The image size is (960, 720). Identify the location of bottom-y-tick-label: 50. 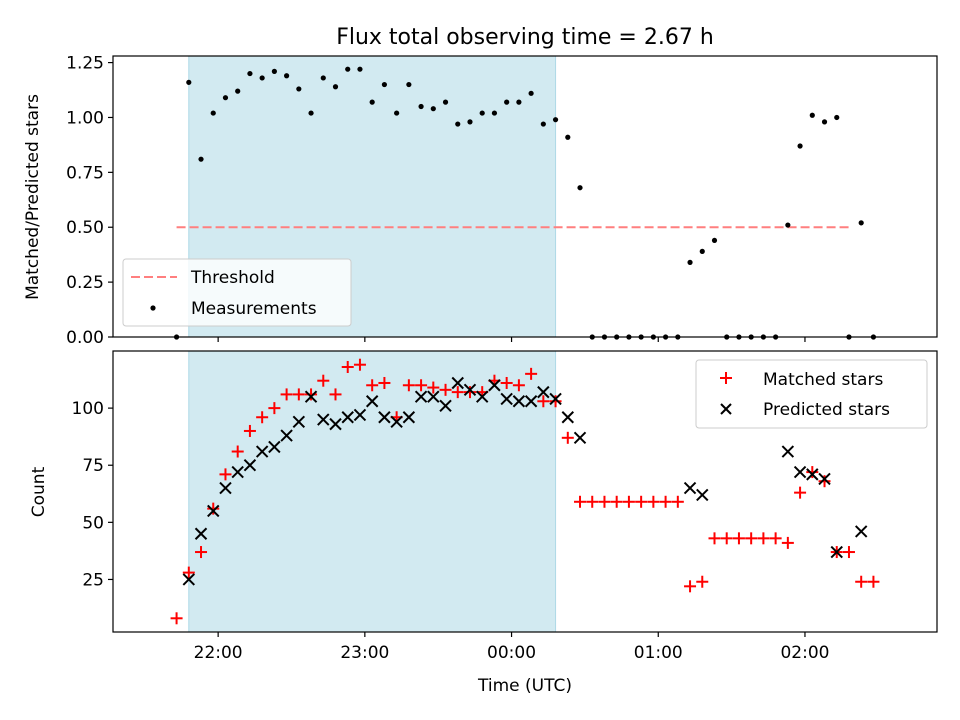
(93, 523).